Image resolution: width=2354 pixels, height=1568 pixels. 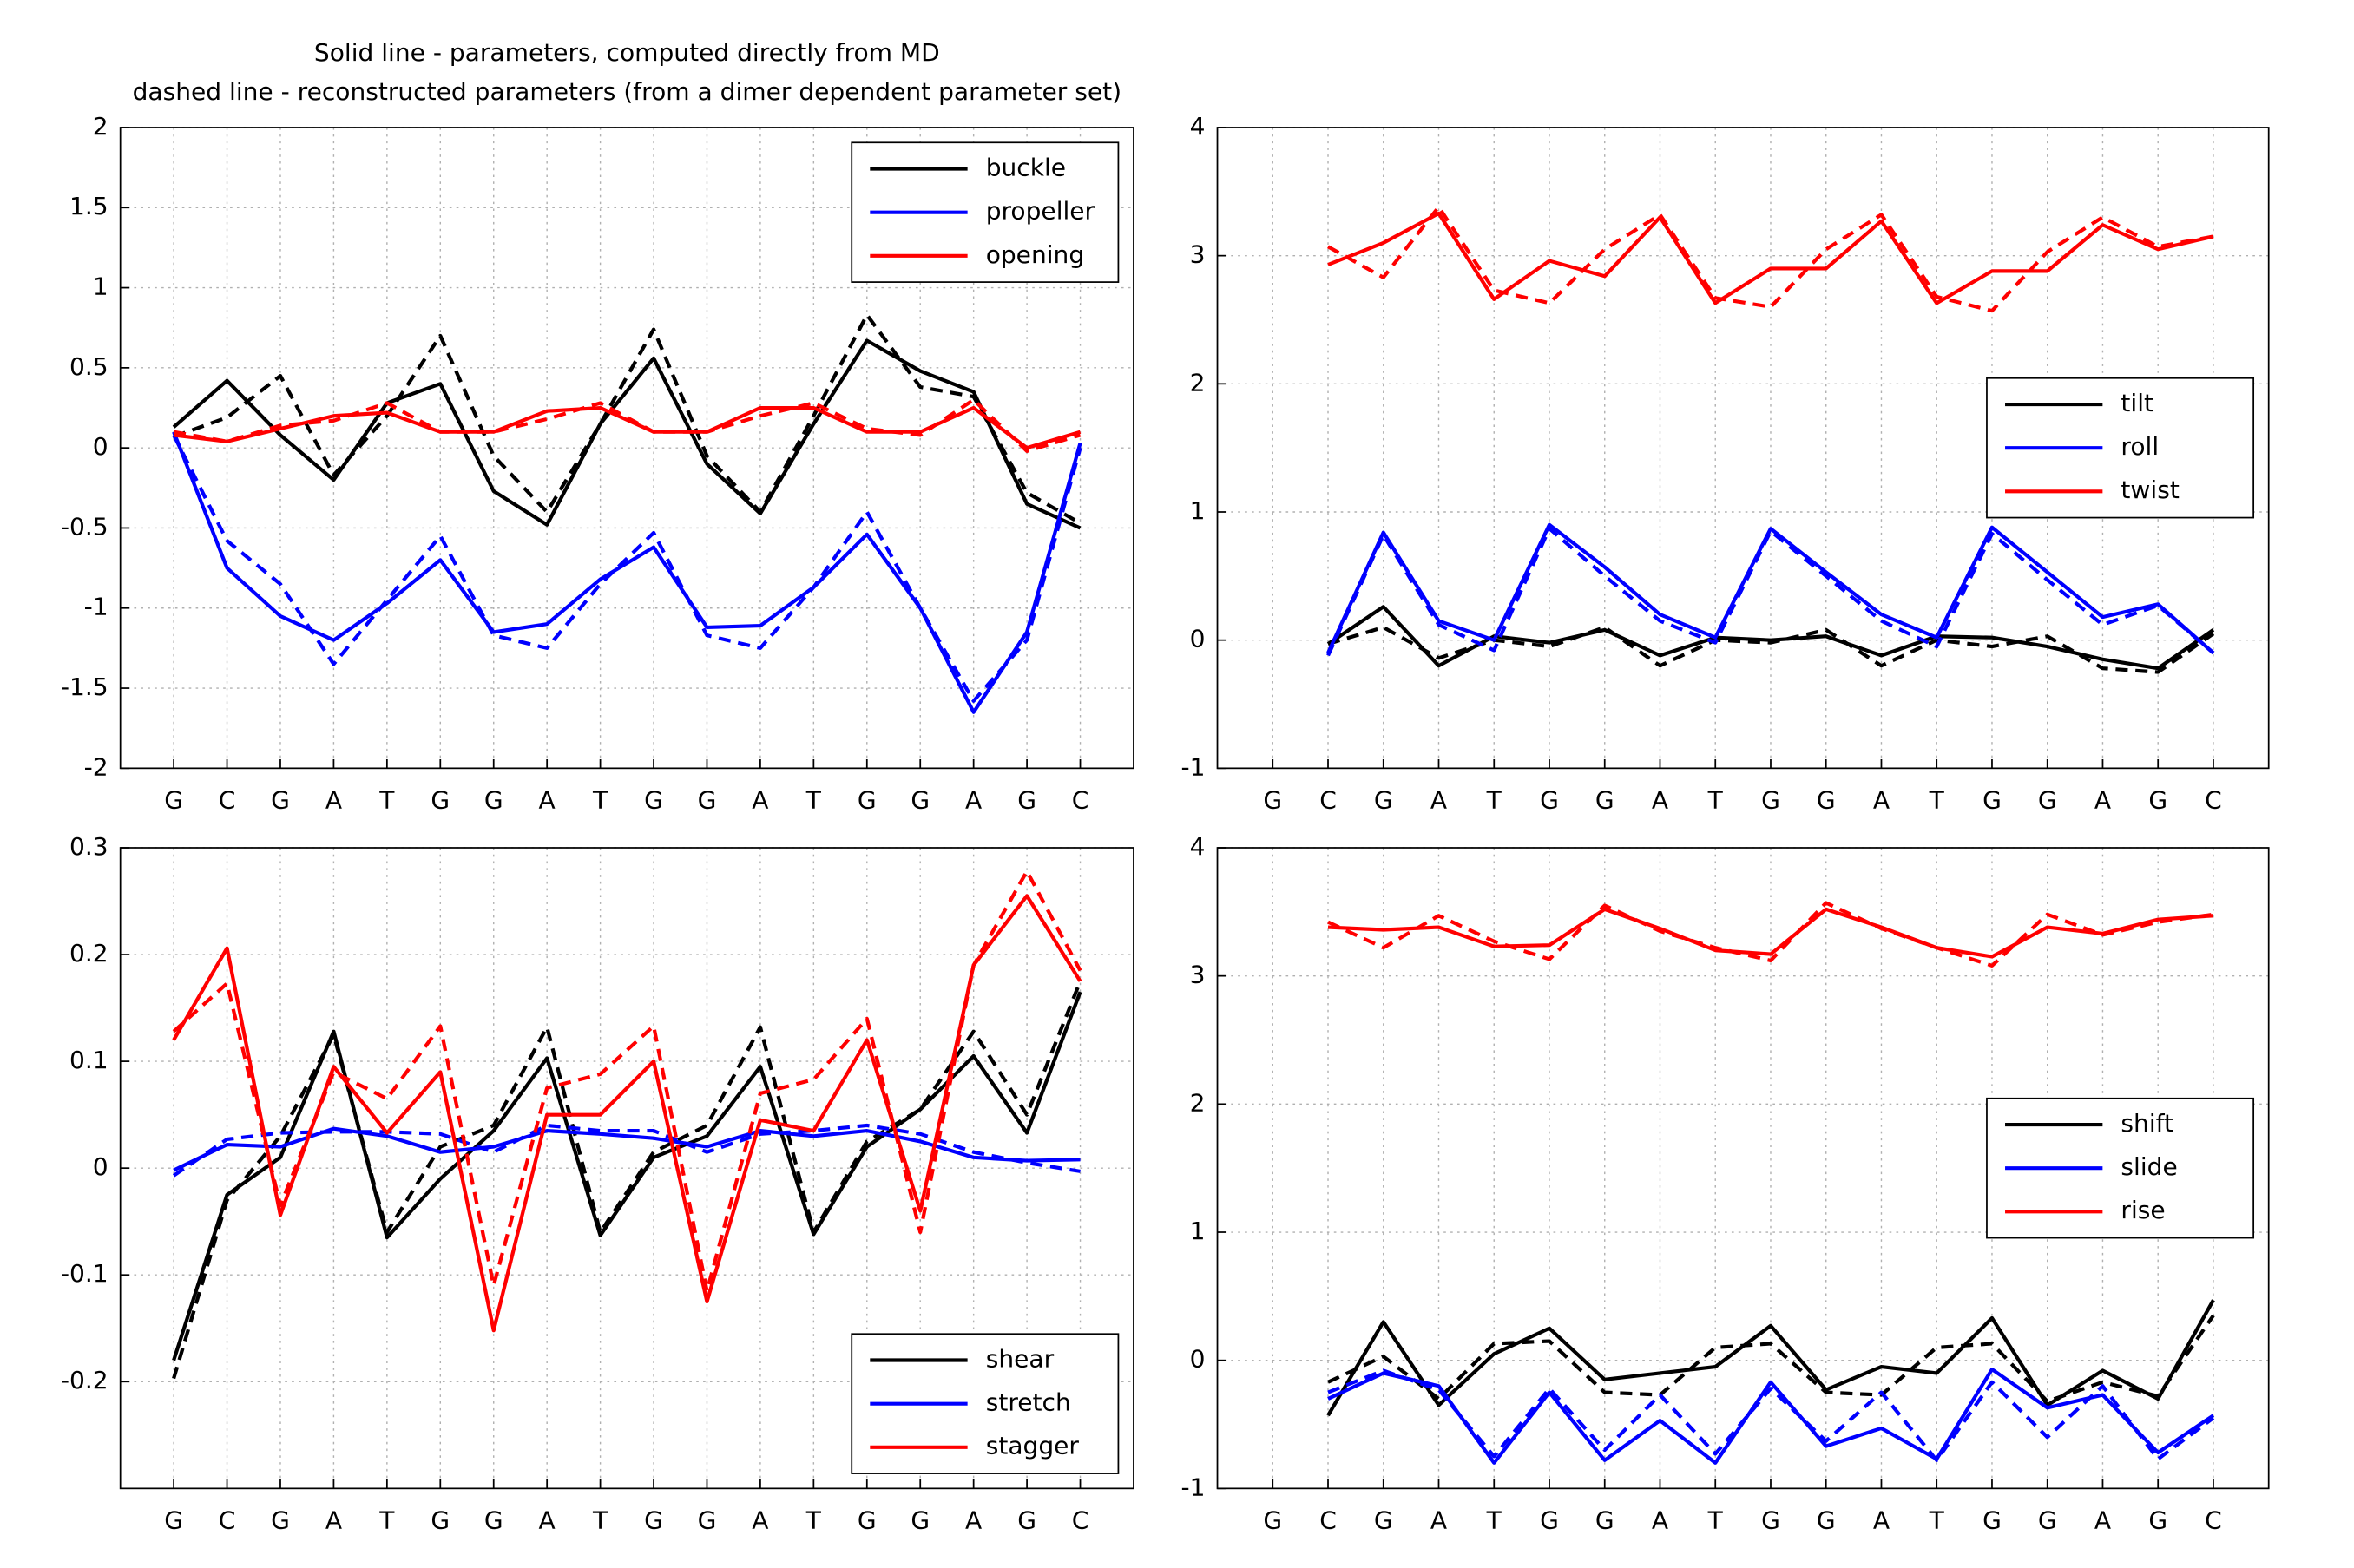 I want to click on legend-label: stagger, so click(x=1033, y=1446).